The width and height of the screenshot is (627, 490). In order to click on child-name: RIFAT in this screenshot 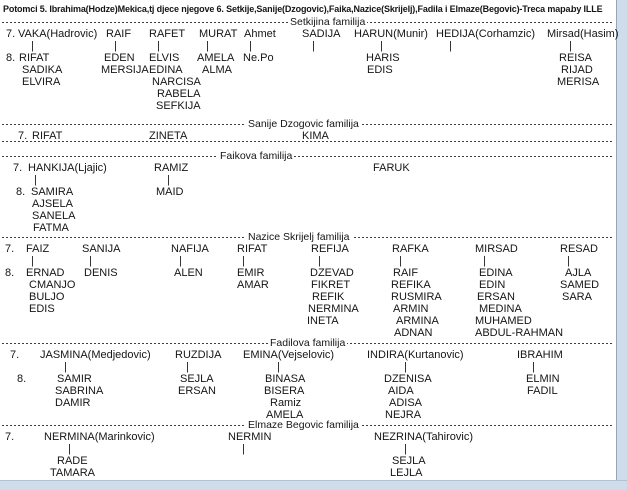, I will do `click(34, 58)`.